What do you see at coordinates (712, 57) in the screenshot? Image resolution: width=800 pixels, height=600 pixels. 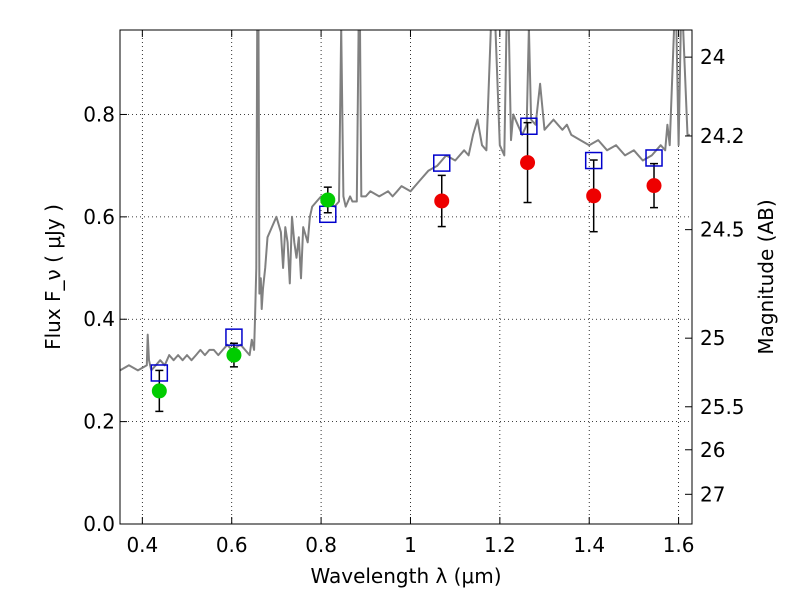 I see `magnitude-tick-label: 24` at bounding box center [712, 57].